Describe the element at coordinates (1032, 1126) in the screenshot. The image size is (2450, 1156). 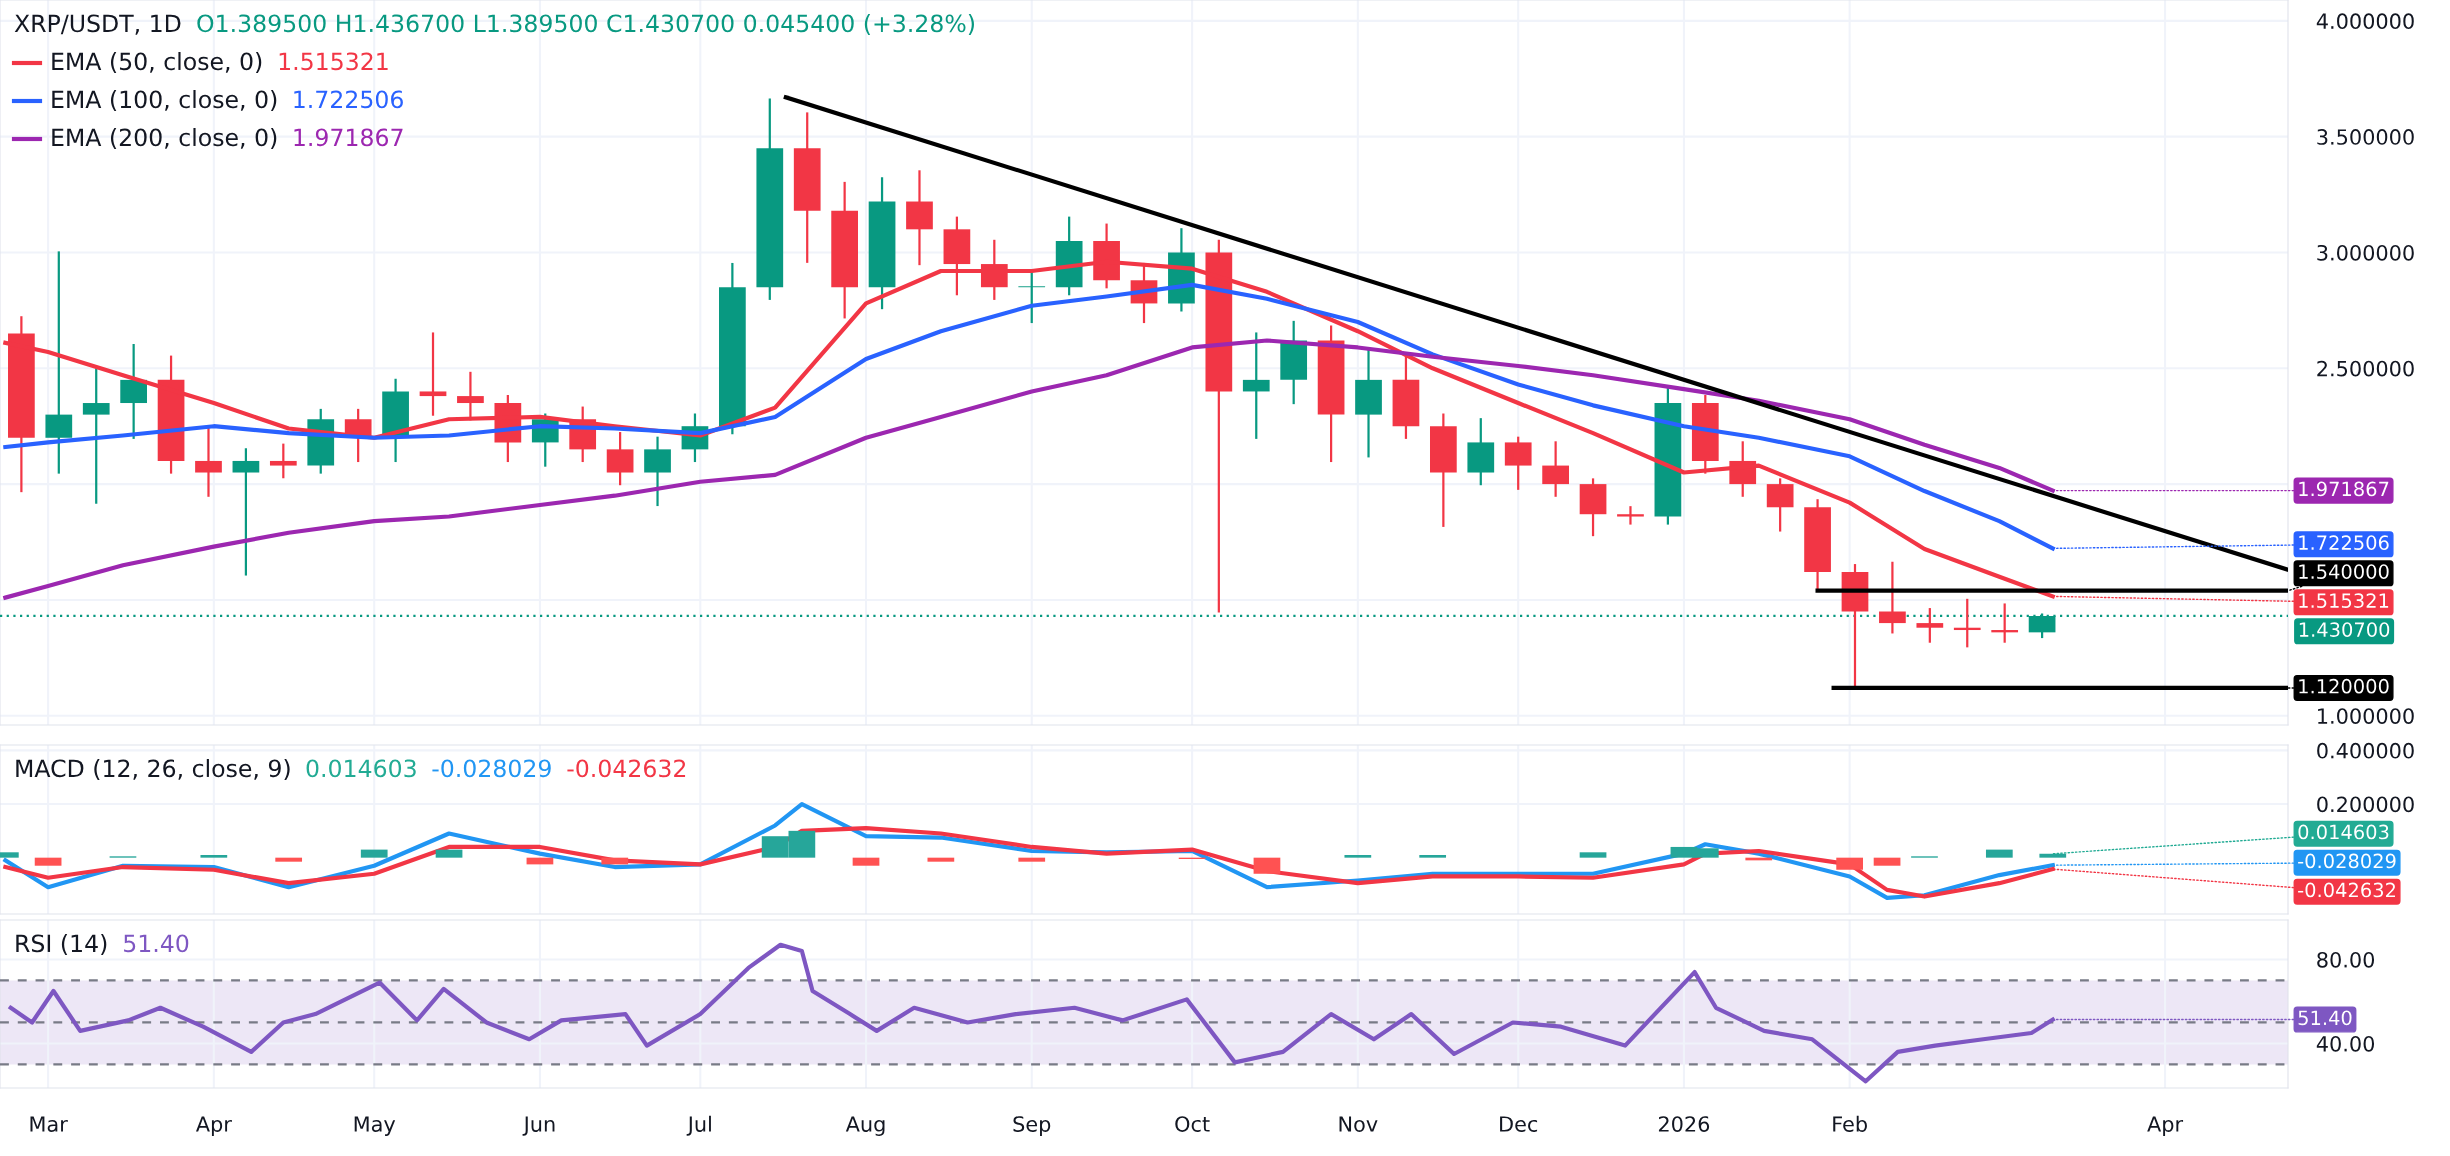
I see `x-tick-label: Sep` at that location.